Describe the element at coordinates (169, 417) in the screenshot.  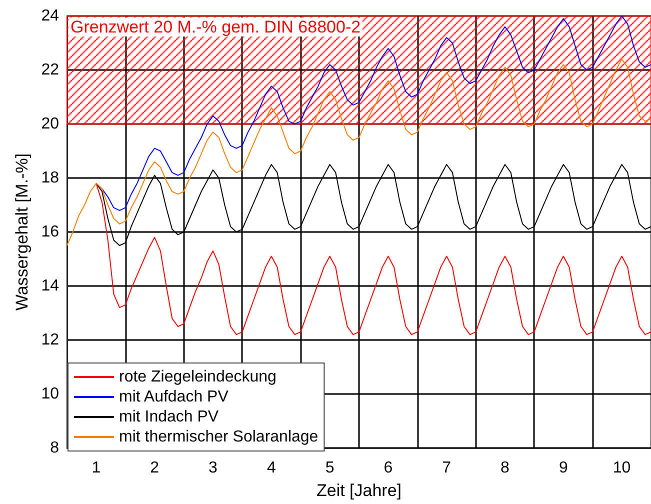
I see `legend-label: mit Indach PV` at that location.